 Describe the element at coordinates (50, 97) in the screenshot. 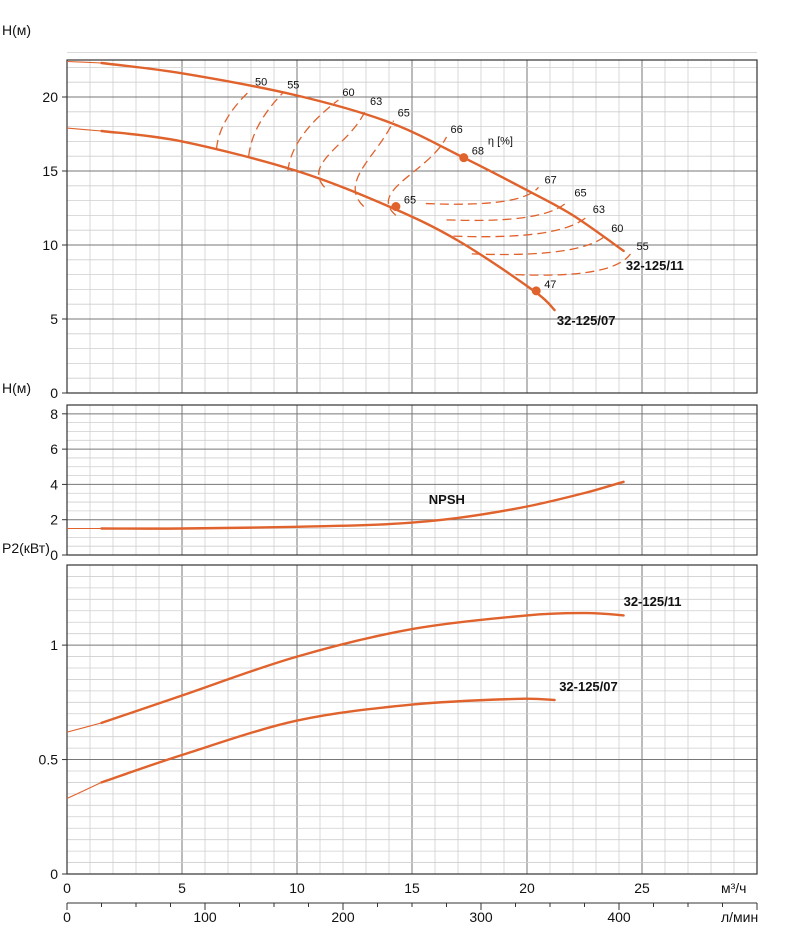

I see `y-tick-label: 20` at that location.